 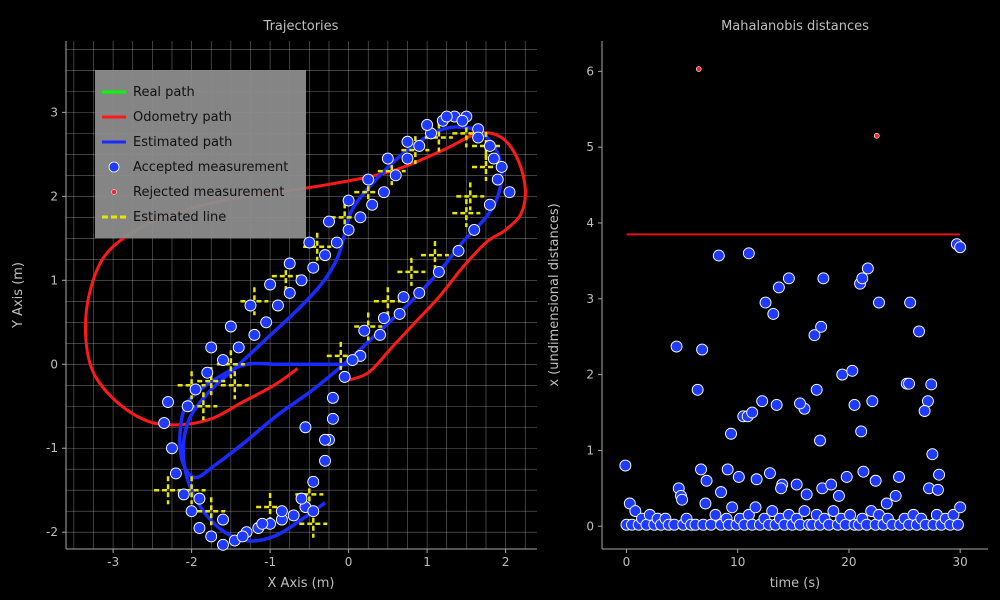 I want to click on legend-label: Estimated line, so click(x=179, y=217).